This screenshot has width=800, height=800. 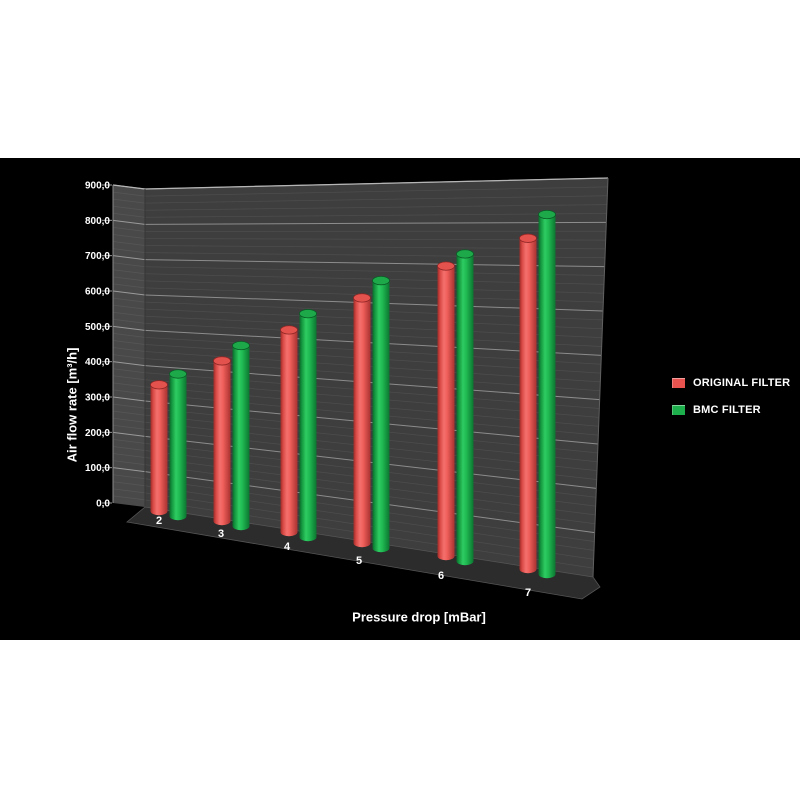 What do you see at coordinates (308, 314) in the screenshot?
I see `cylinder-bmc-4-top` at bounding box center [308, 314].